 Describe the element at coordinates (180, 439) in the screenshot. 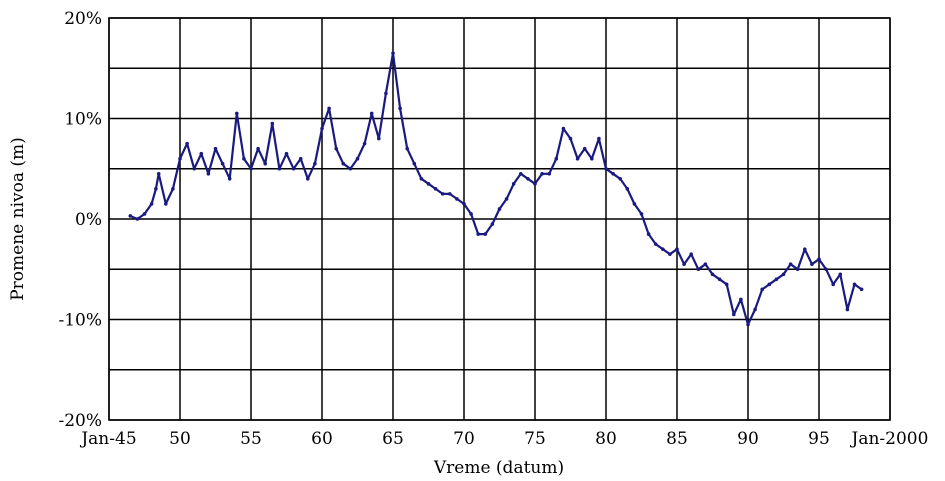

I see `x-tick-label: 50` at that location.